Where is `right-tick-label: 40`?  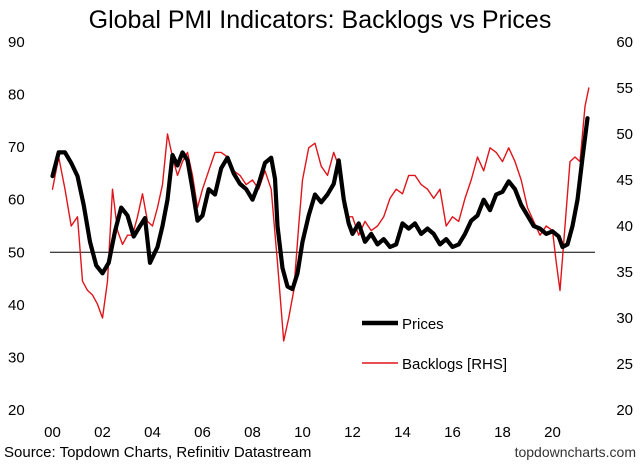 right-tick-label: 40 is located at coordinates (624, 226).